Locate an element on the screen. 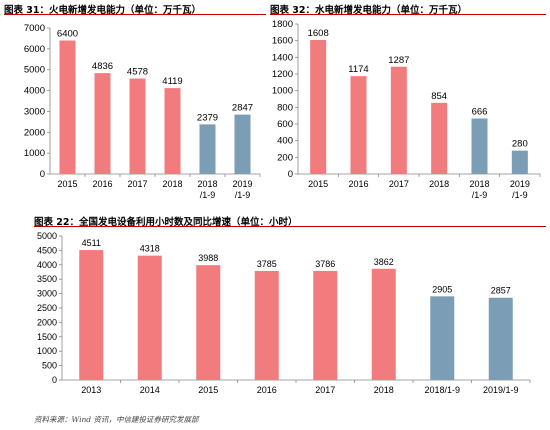  y-tick-label: 2500 is located at coordinates (47, 308).